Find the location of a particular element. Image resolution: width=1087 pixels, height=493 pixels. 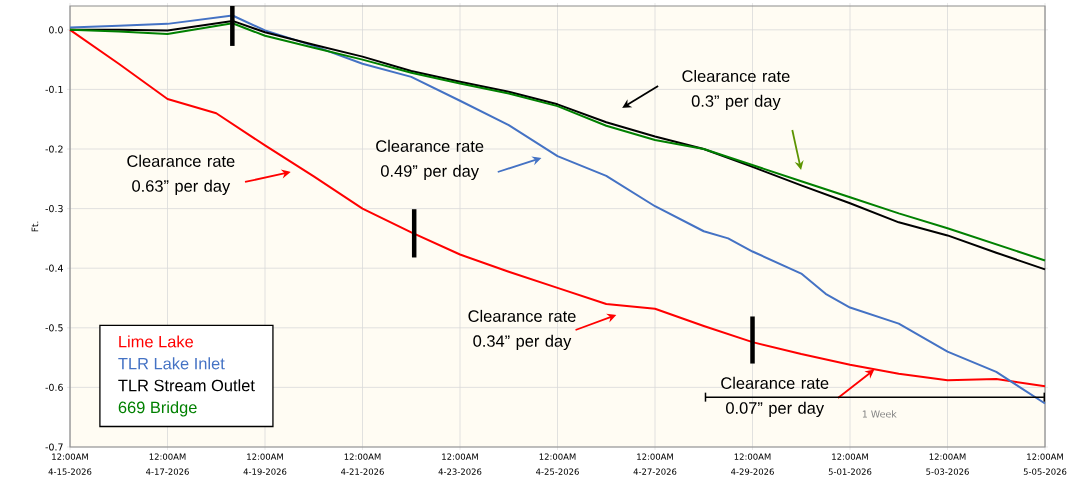

text: TLR Stream Outlet is located at coordinates (186, 385).